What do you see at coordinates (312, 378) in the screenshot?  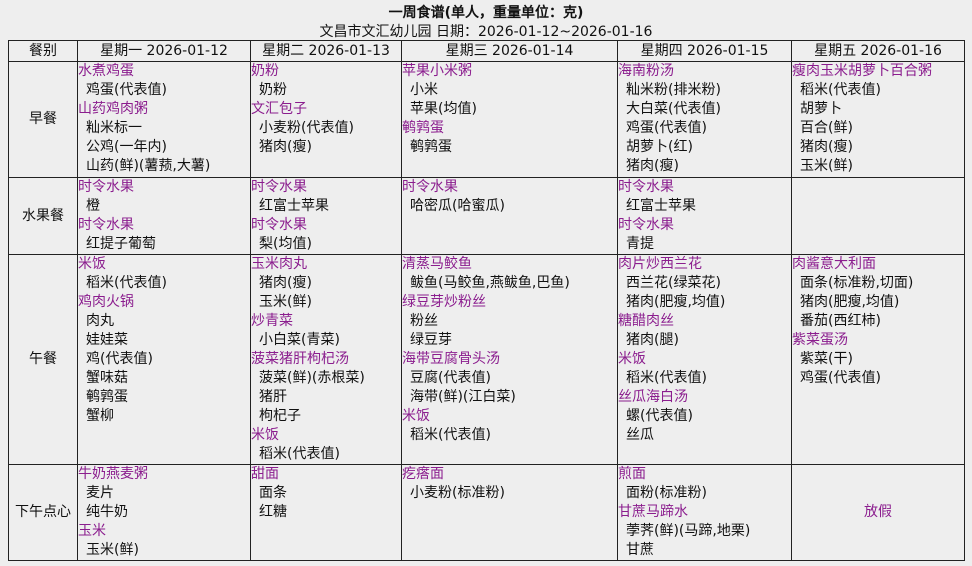 I see `ingredient-item: 菠菜(鲜)(赤根菜)` at bounding box center [312, 378].